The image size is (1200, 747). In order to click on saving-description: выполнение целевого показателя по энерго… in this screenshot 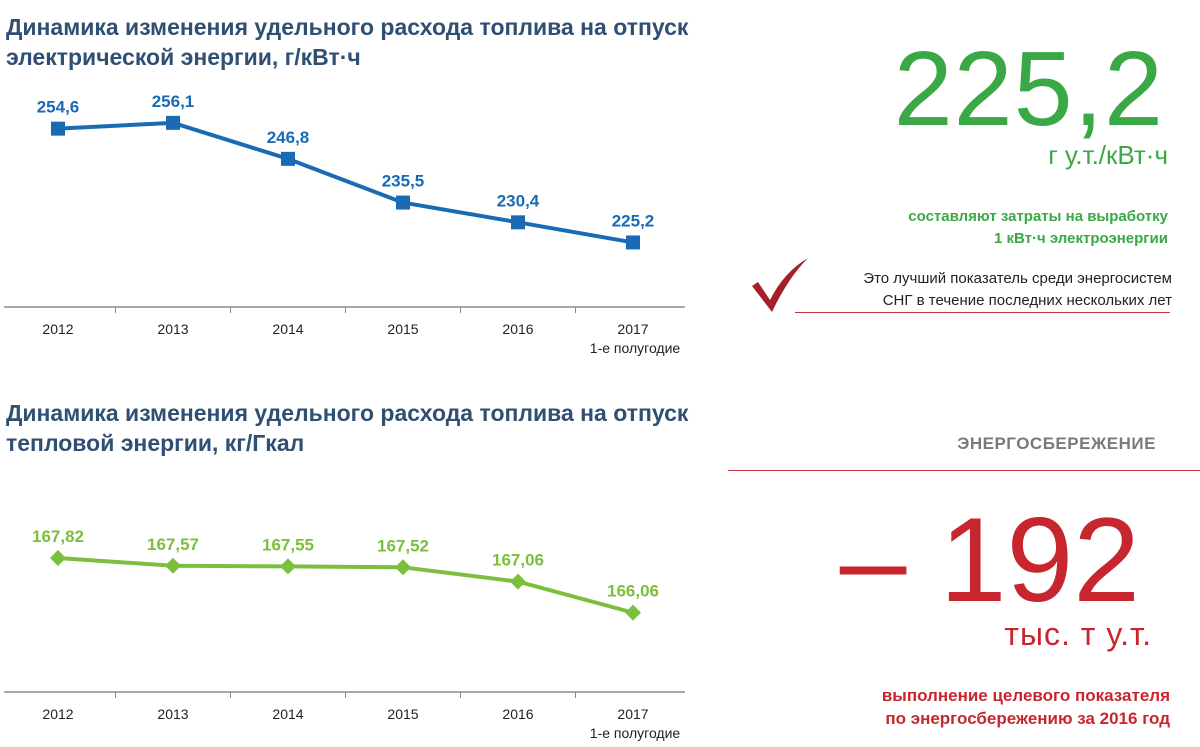, I will do `click(960, 707)`.